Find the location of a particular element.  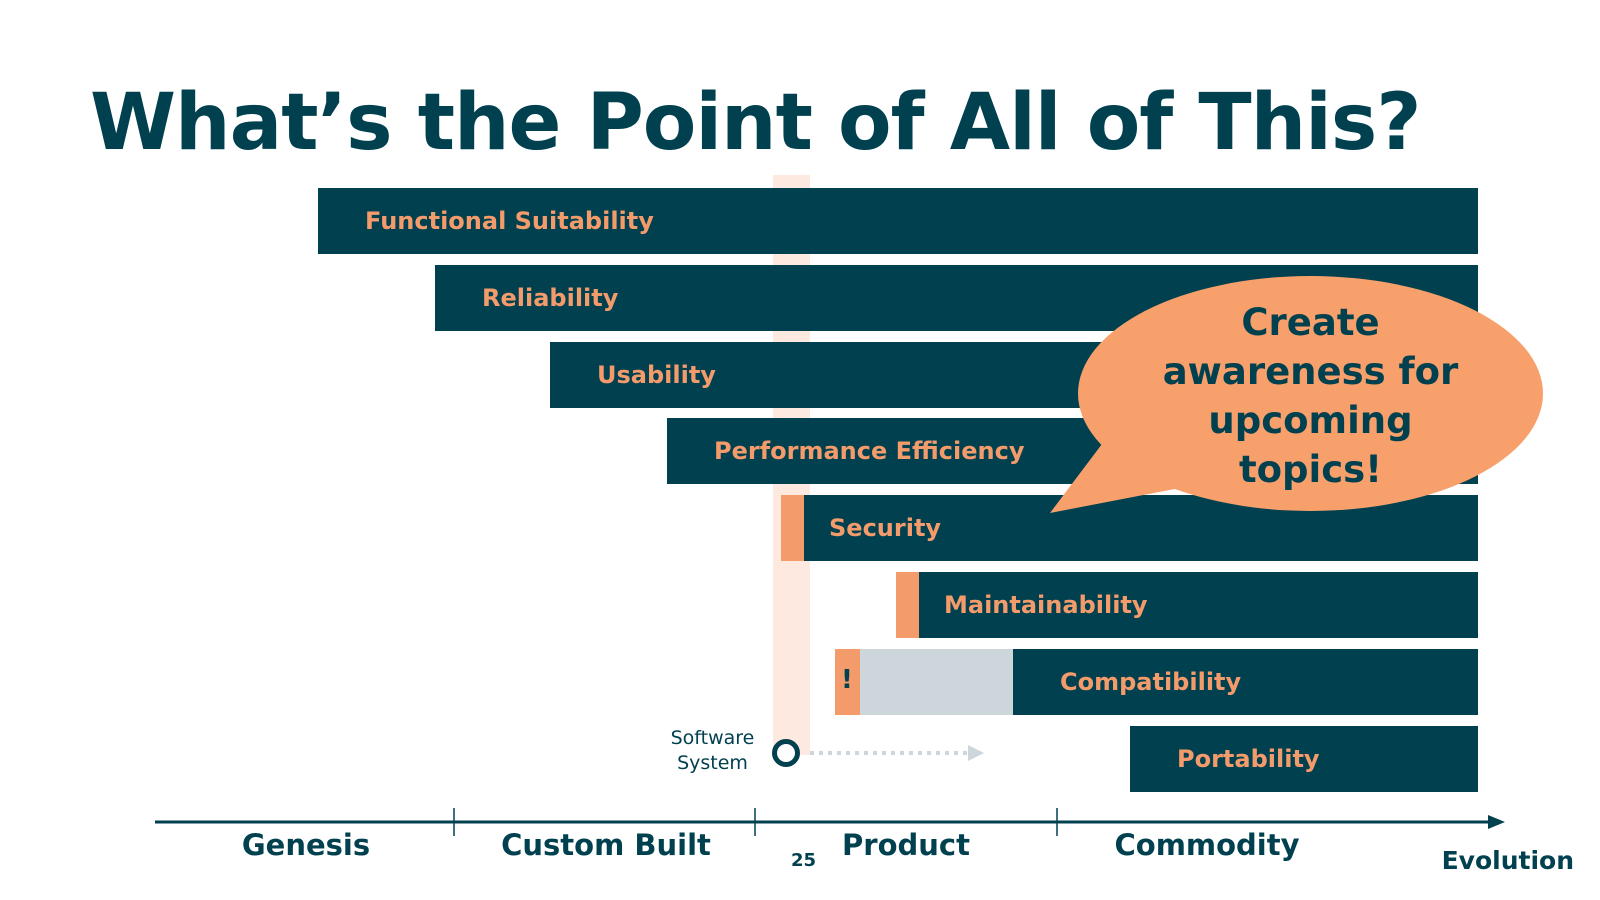

maintainability-current-segment is located at coordinates (907, 605).